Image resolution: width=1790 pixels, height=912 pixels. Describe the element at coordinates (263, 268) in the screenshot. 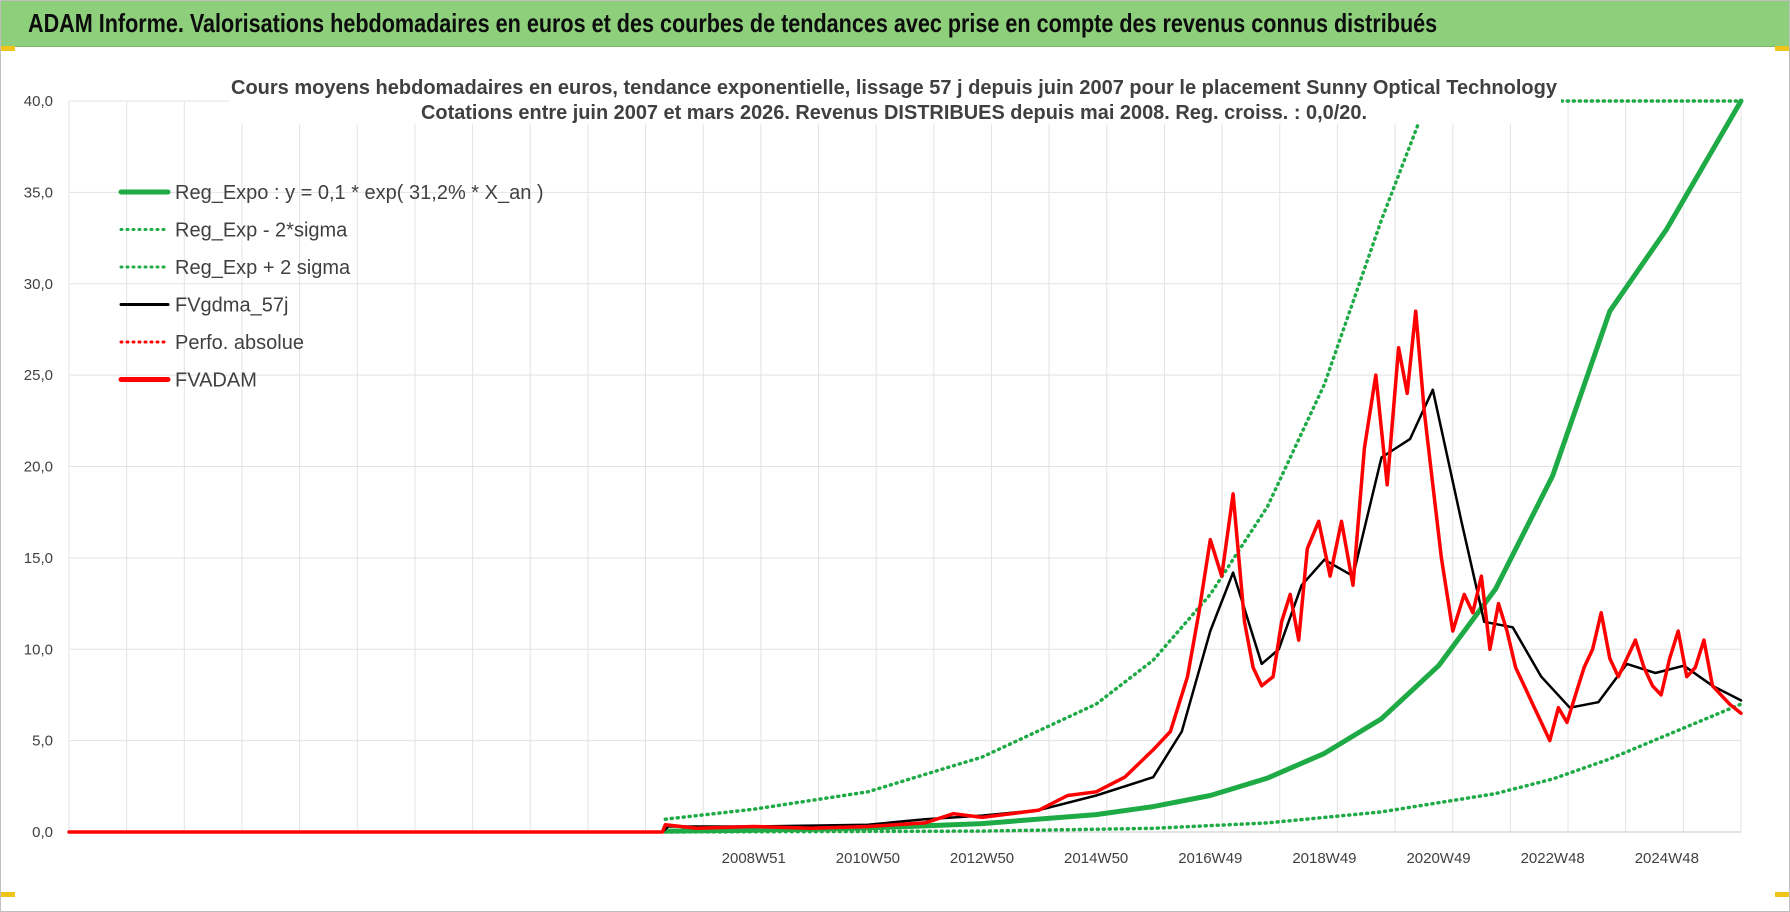

I see `legend-label: Reg_Exp + 2 sigma` at that location.